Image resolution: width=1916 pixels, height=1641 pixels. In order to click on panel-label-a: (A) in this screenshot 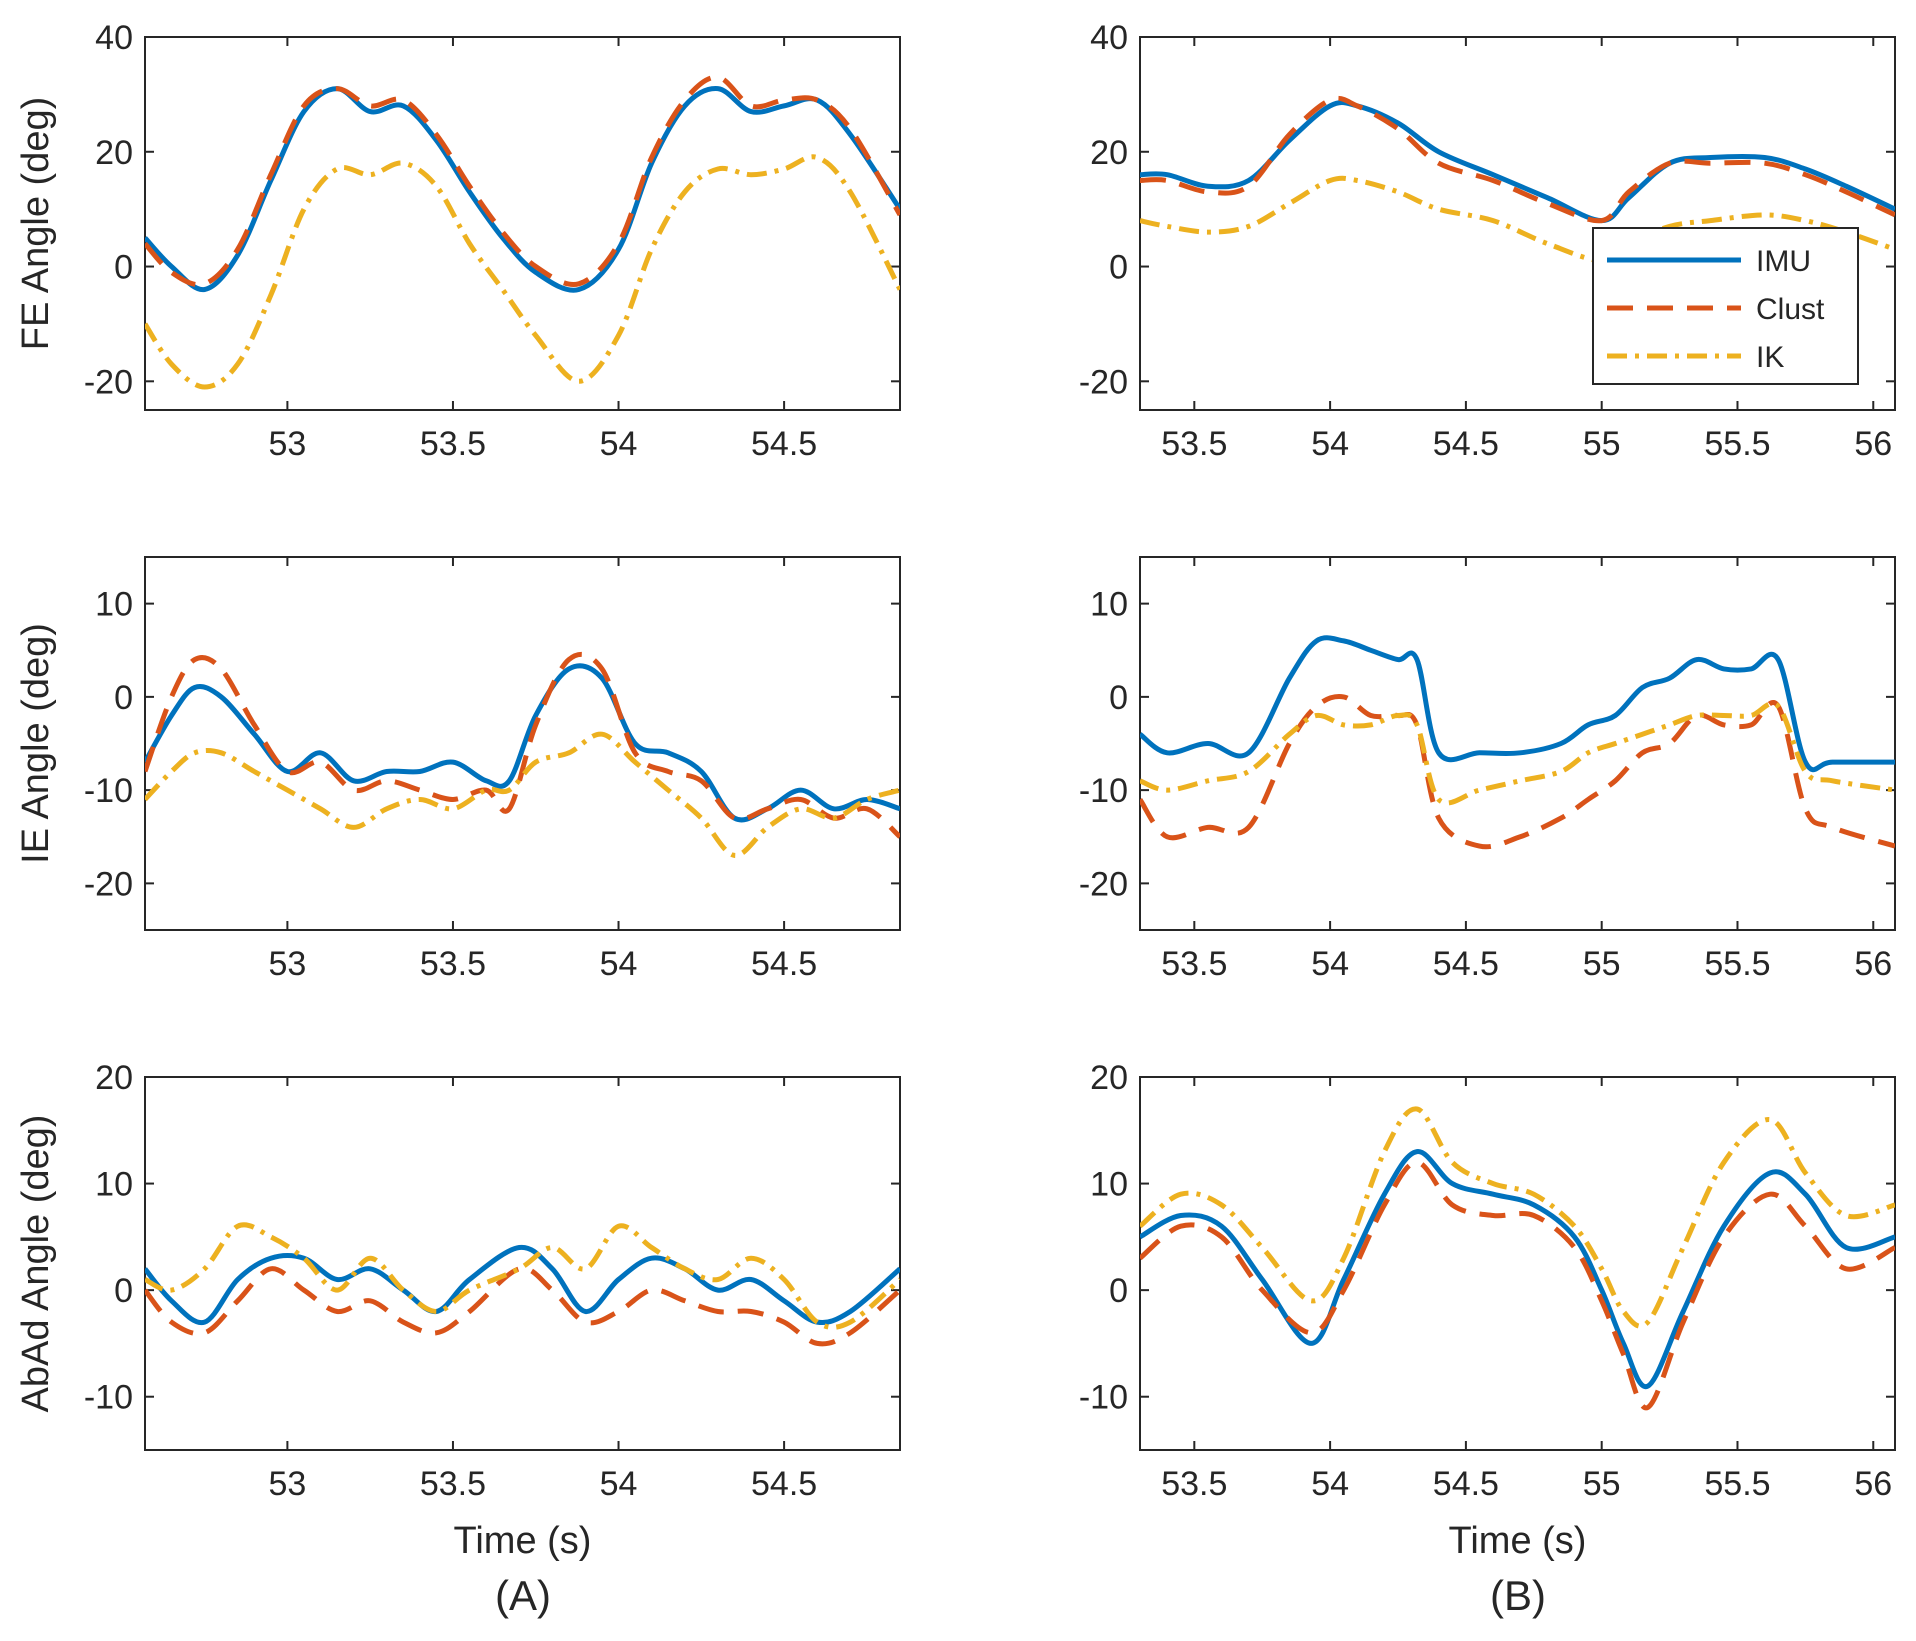, I will do `click(523, 1595)`.